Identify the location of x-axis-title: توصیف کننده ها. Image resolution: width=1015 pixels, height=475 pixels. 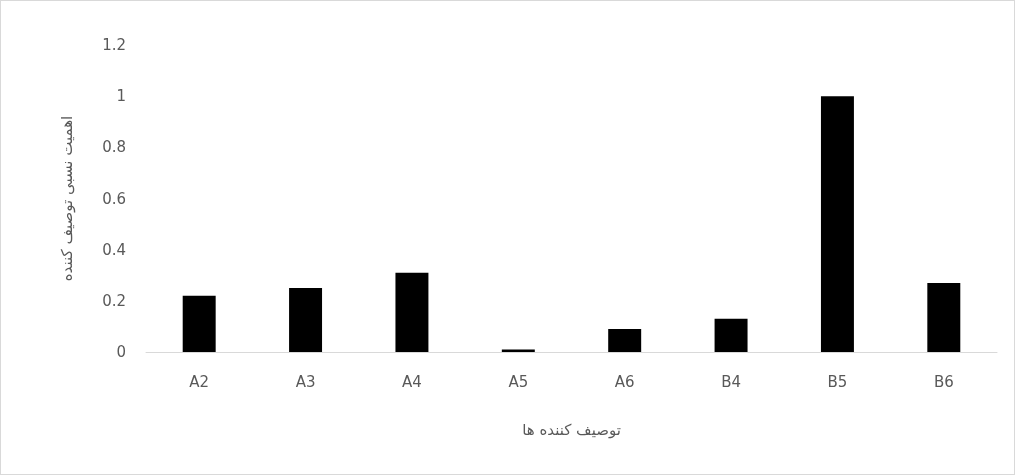
(571, 429).